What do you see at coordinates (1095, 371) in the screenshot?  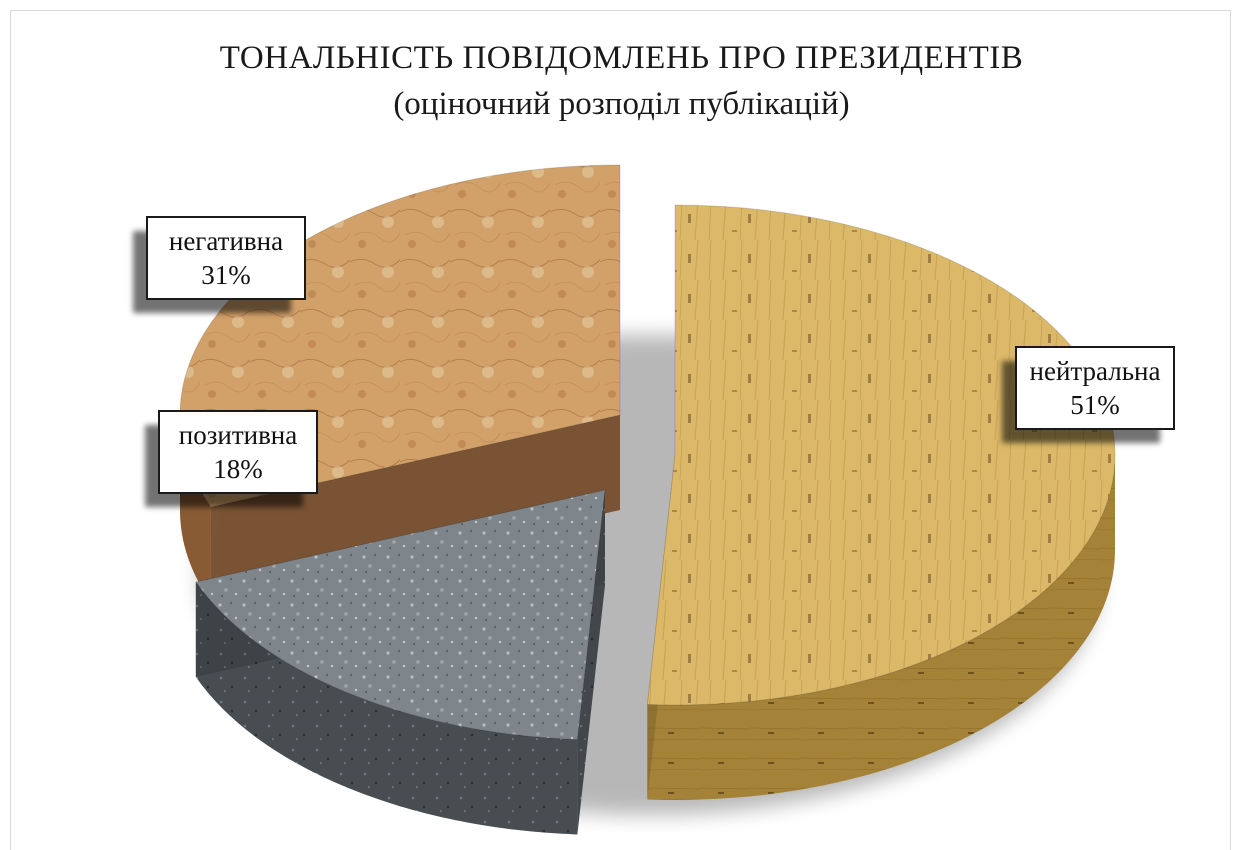 I see `slice-label: нейтральна` at bounding box center [1095, 371].